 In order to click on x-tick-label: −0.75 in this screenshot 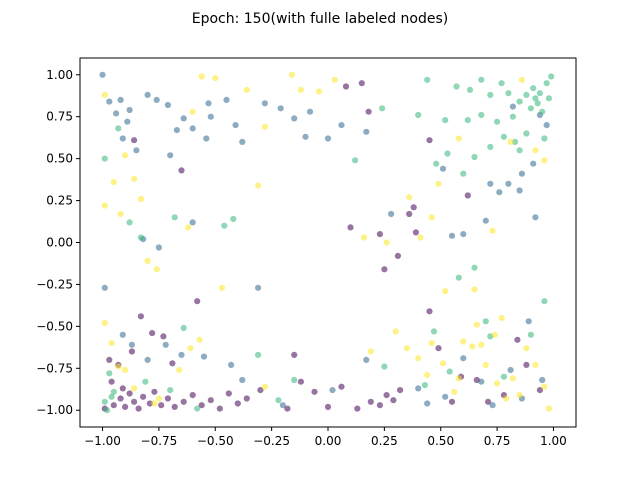, I will do `click(159, 441)`.